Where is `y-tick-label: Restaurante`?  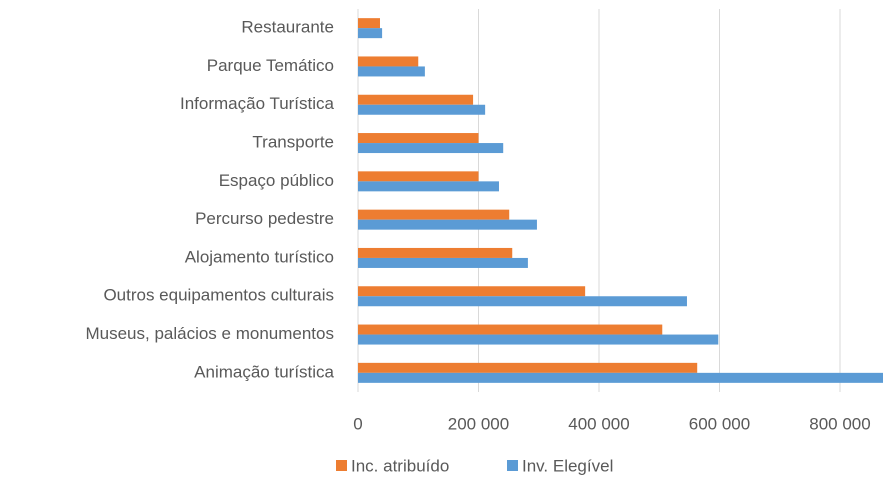 y-tick-label: Restaurante is located at coordinates (287, 27).